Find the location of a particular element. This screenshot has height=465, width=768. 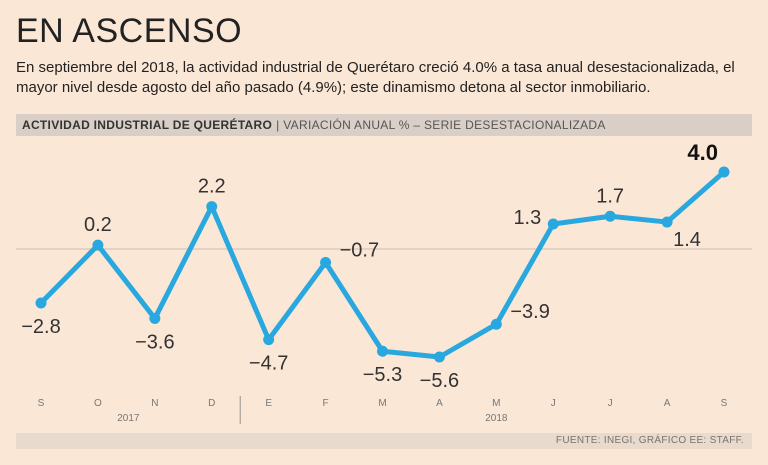

x-tick-label: E is located at coordinates (268, 403).